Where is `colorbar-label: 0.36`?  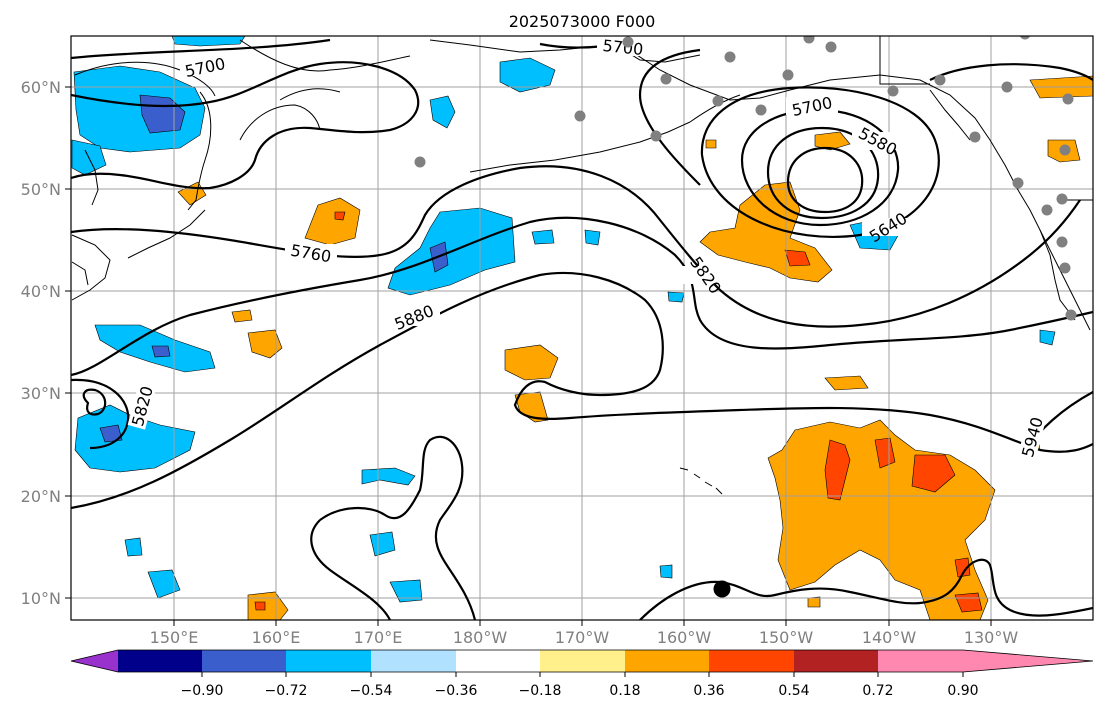 colorbar-label: 0.36 is located at coordinates (708, 691).